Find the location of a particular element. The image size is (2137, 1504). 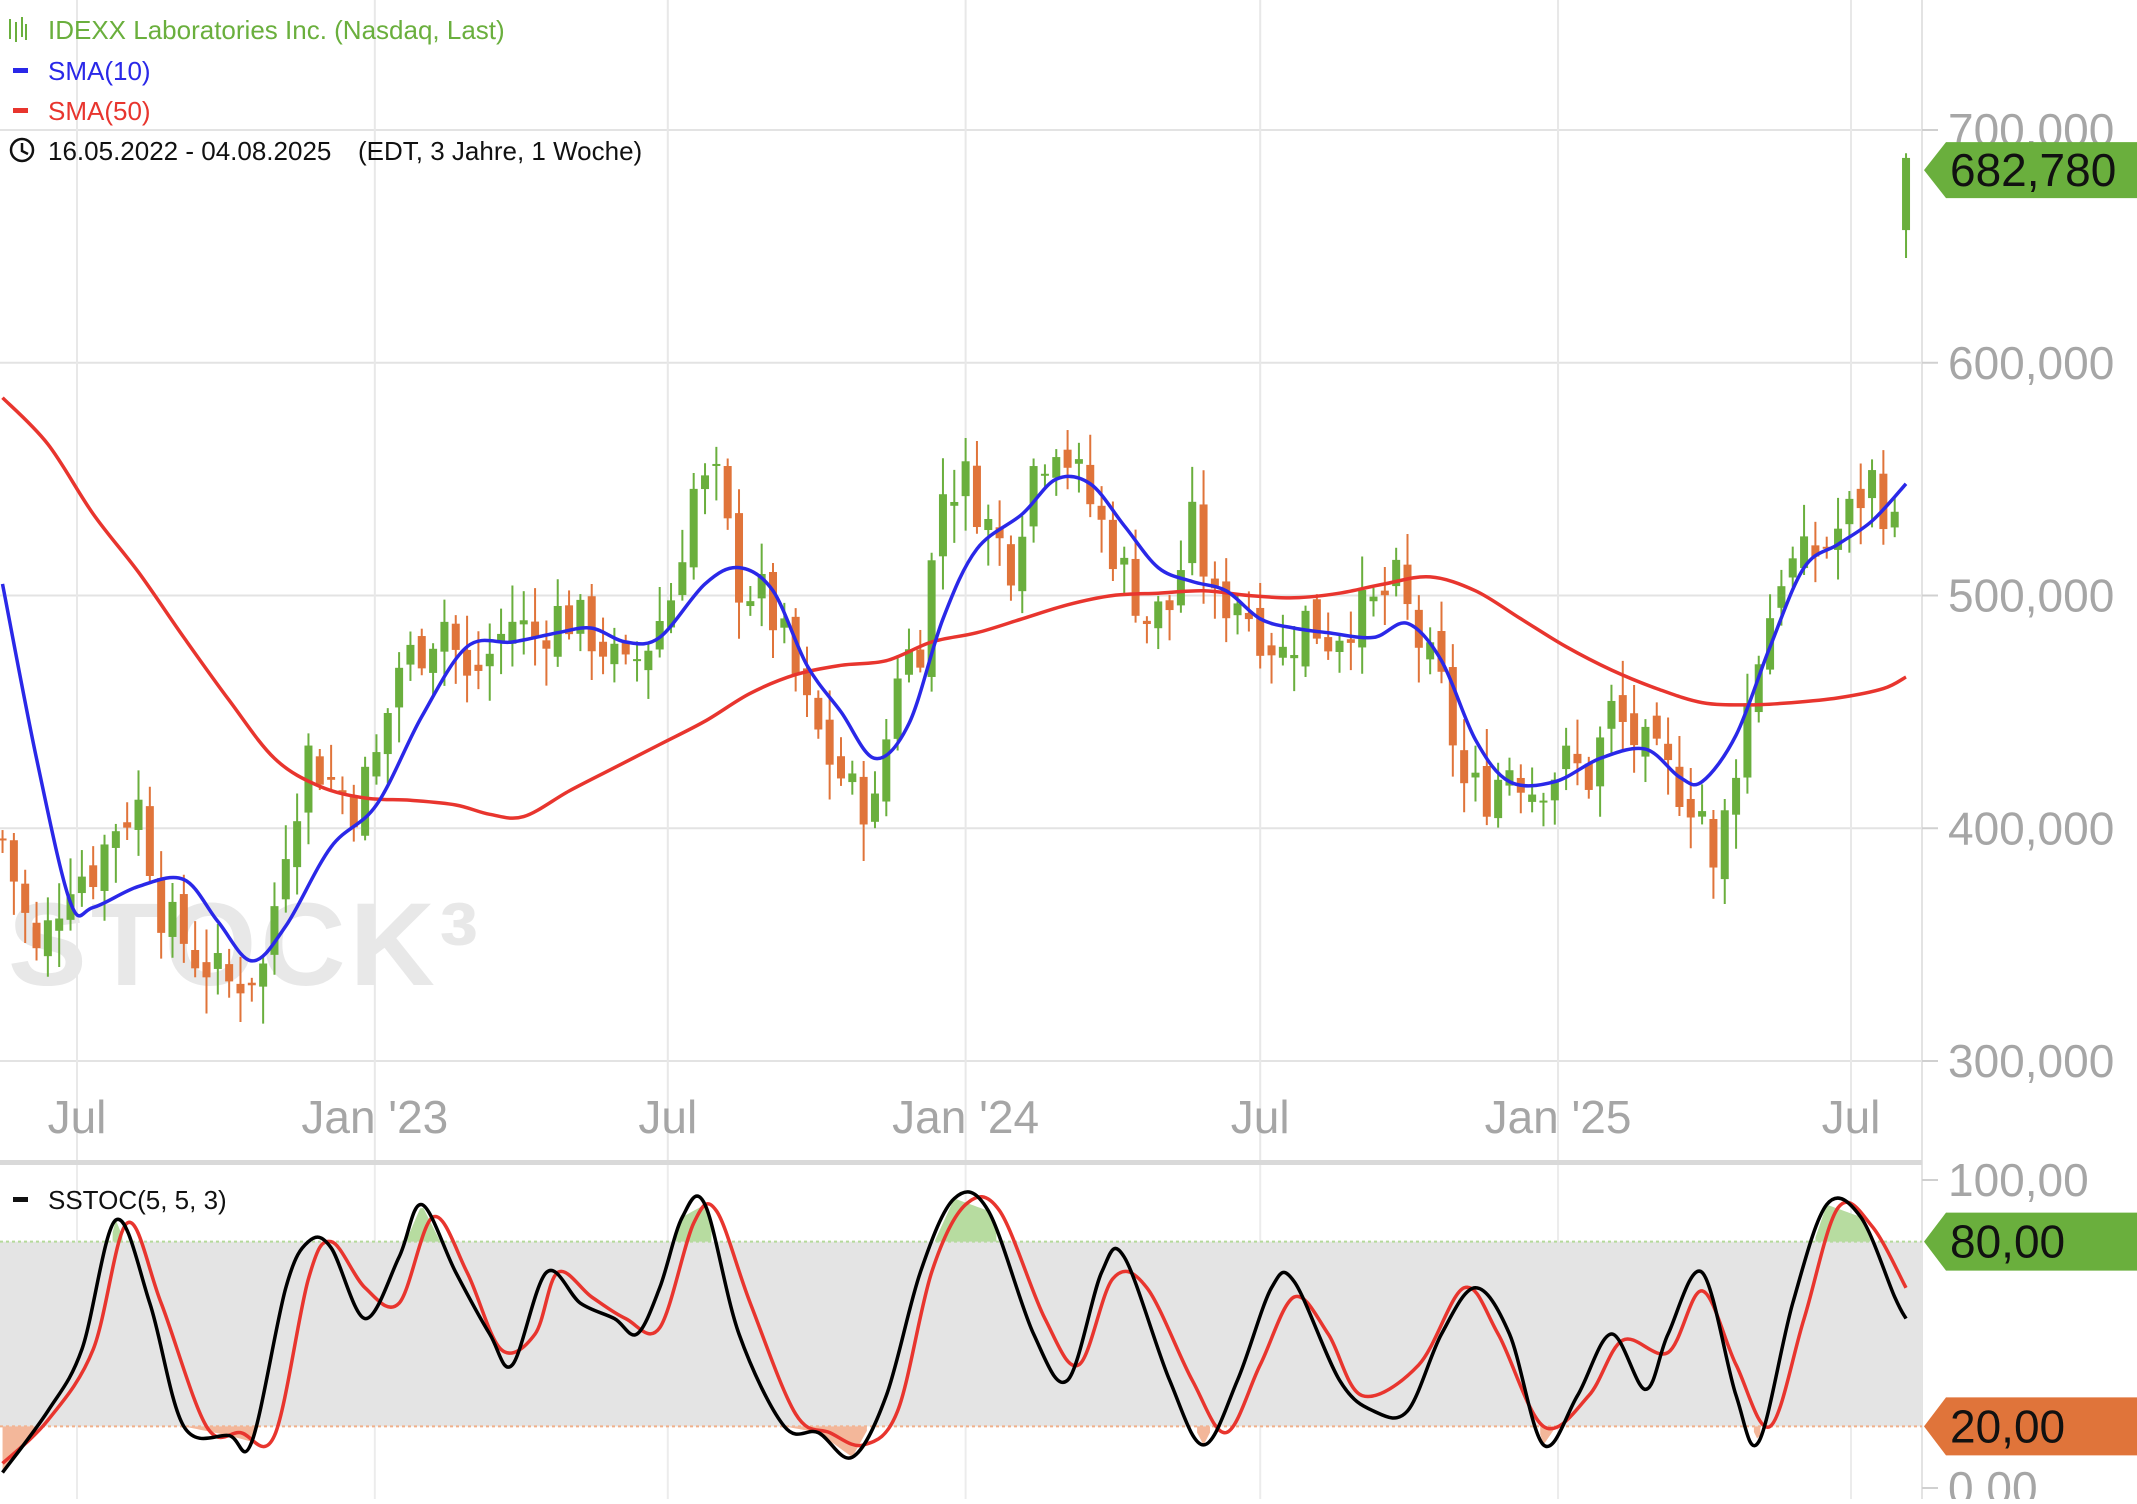

oscillator-band is located at coordinates (961, 1334).